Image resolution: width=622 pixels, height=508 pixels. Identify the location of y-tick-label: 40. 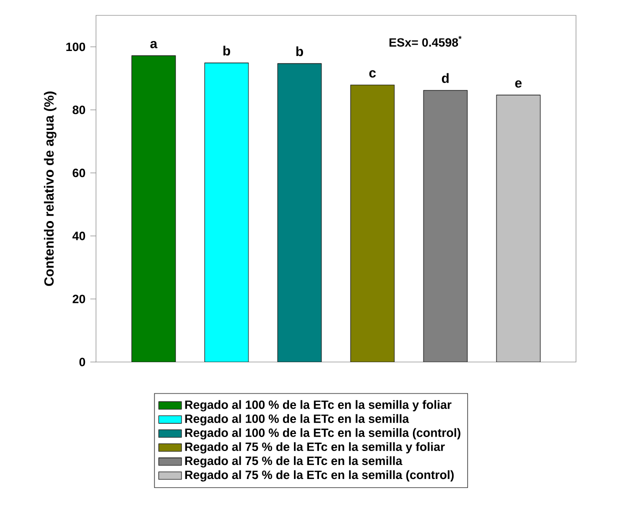
(79, 236).